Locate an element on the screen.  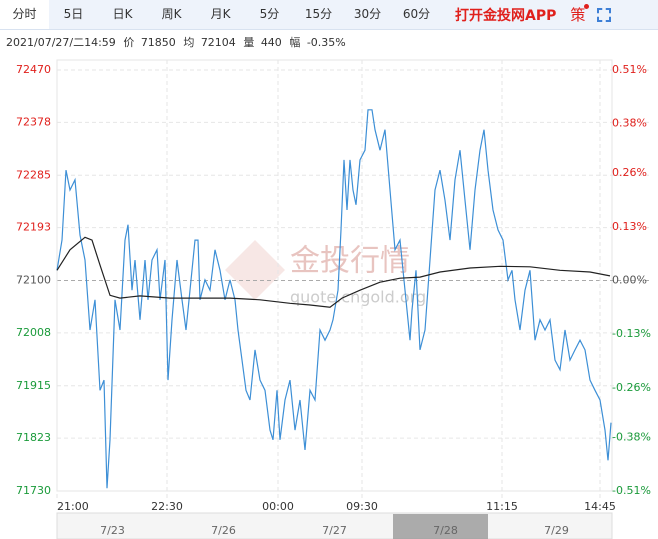
x-tick-label: 14:45 is located at coordinates (600, 506).